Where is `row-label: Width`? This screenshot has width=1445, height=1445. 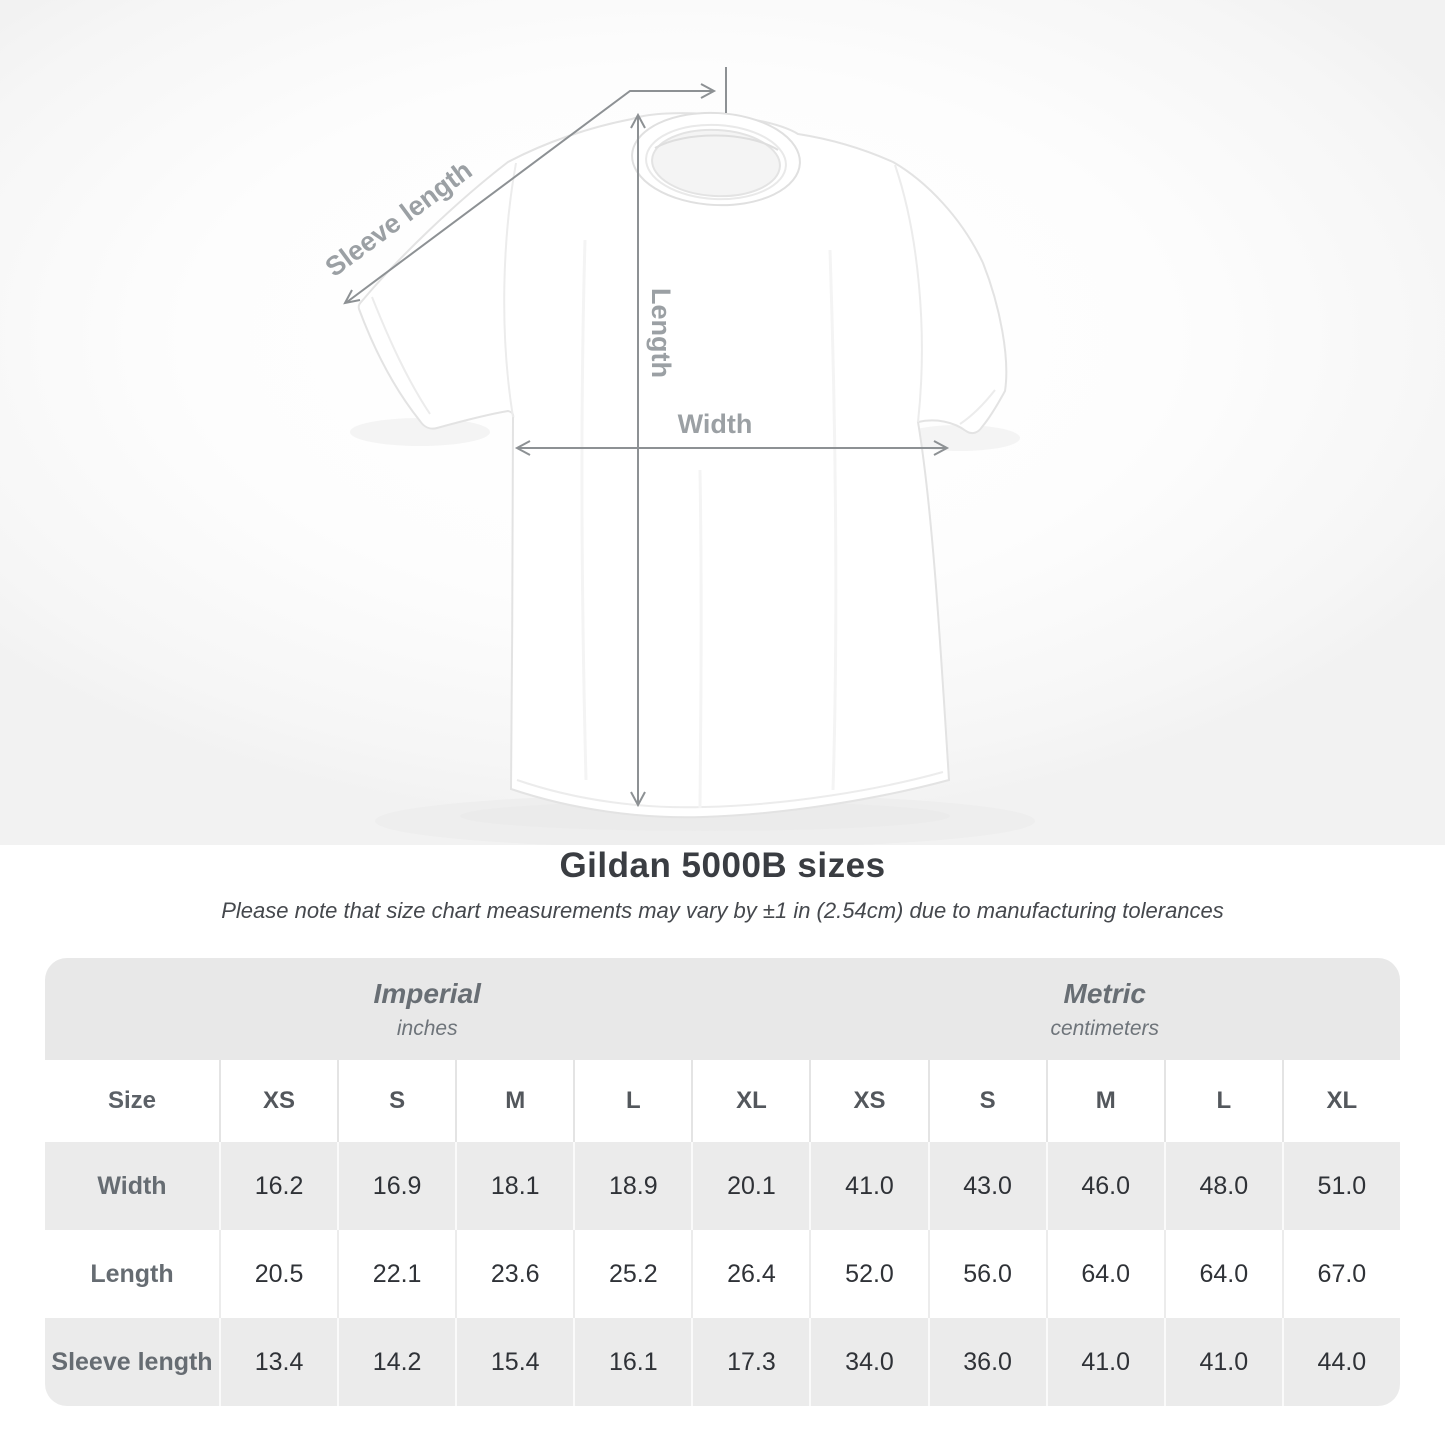
row-label: Width is located at coordinates (132, 1185).